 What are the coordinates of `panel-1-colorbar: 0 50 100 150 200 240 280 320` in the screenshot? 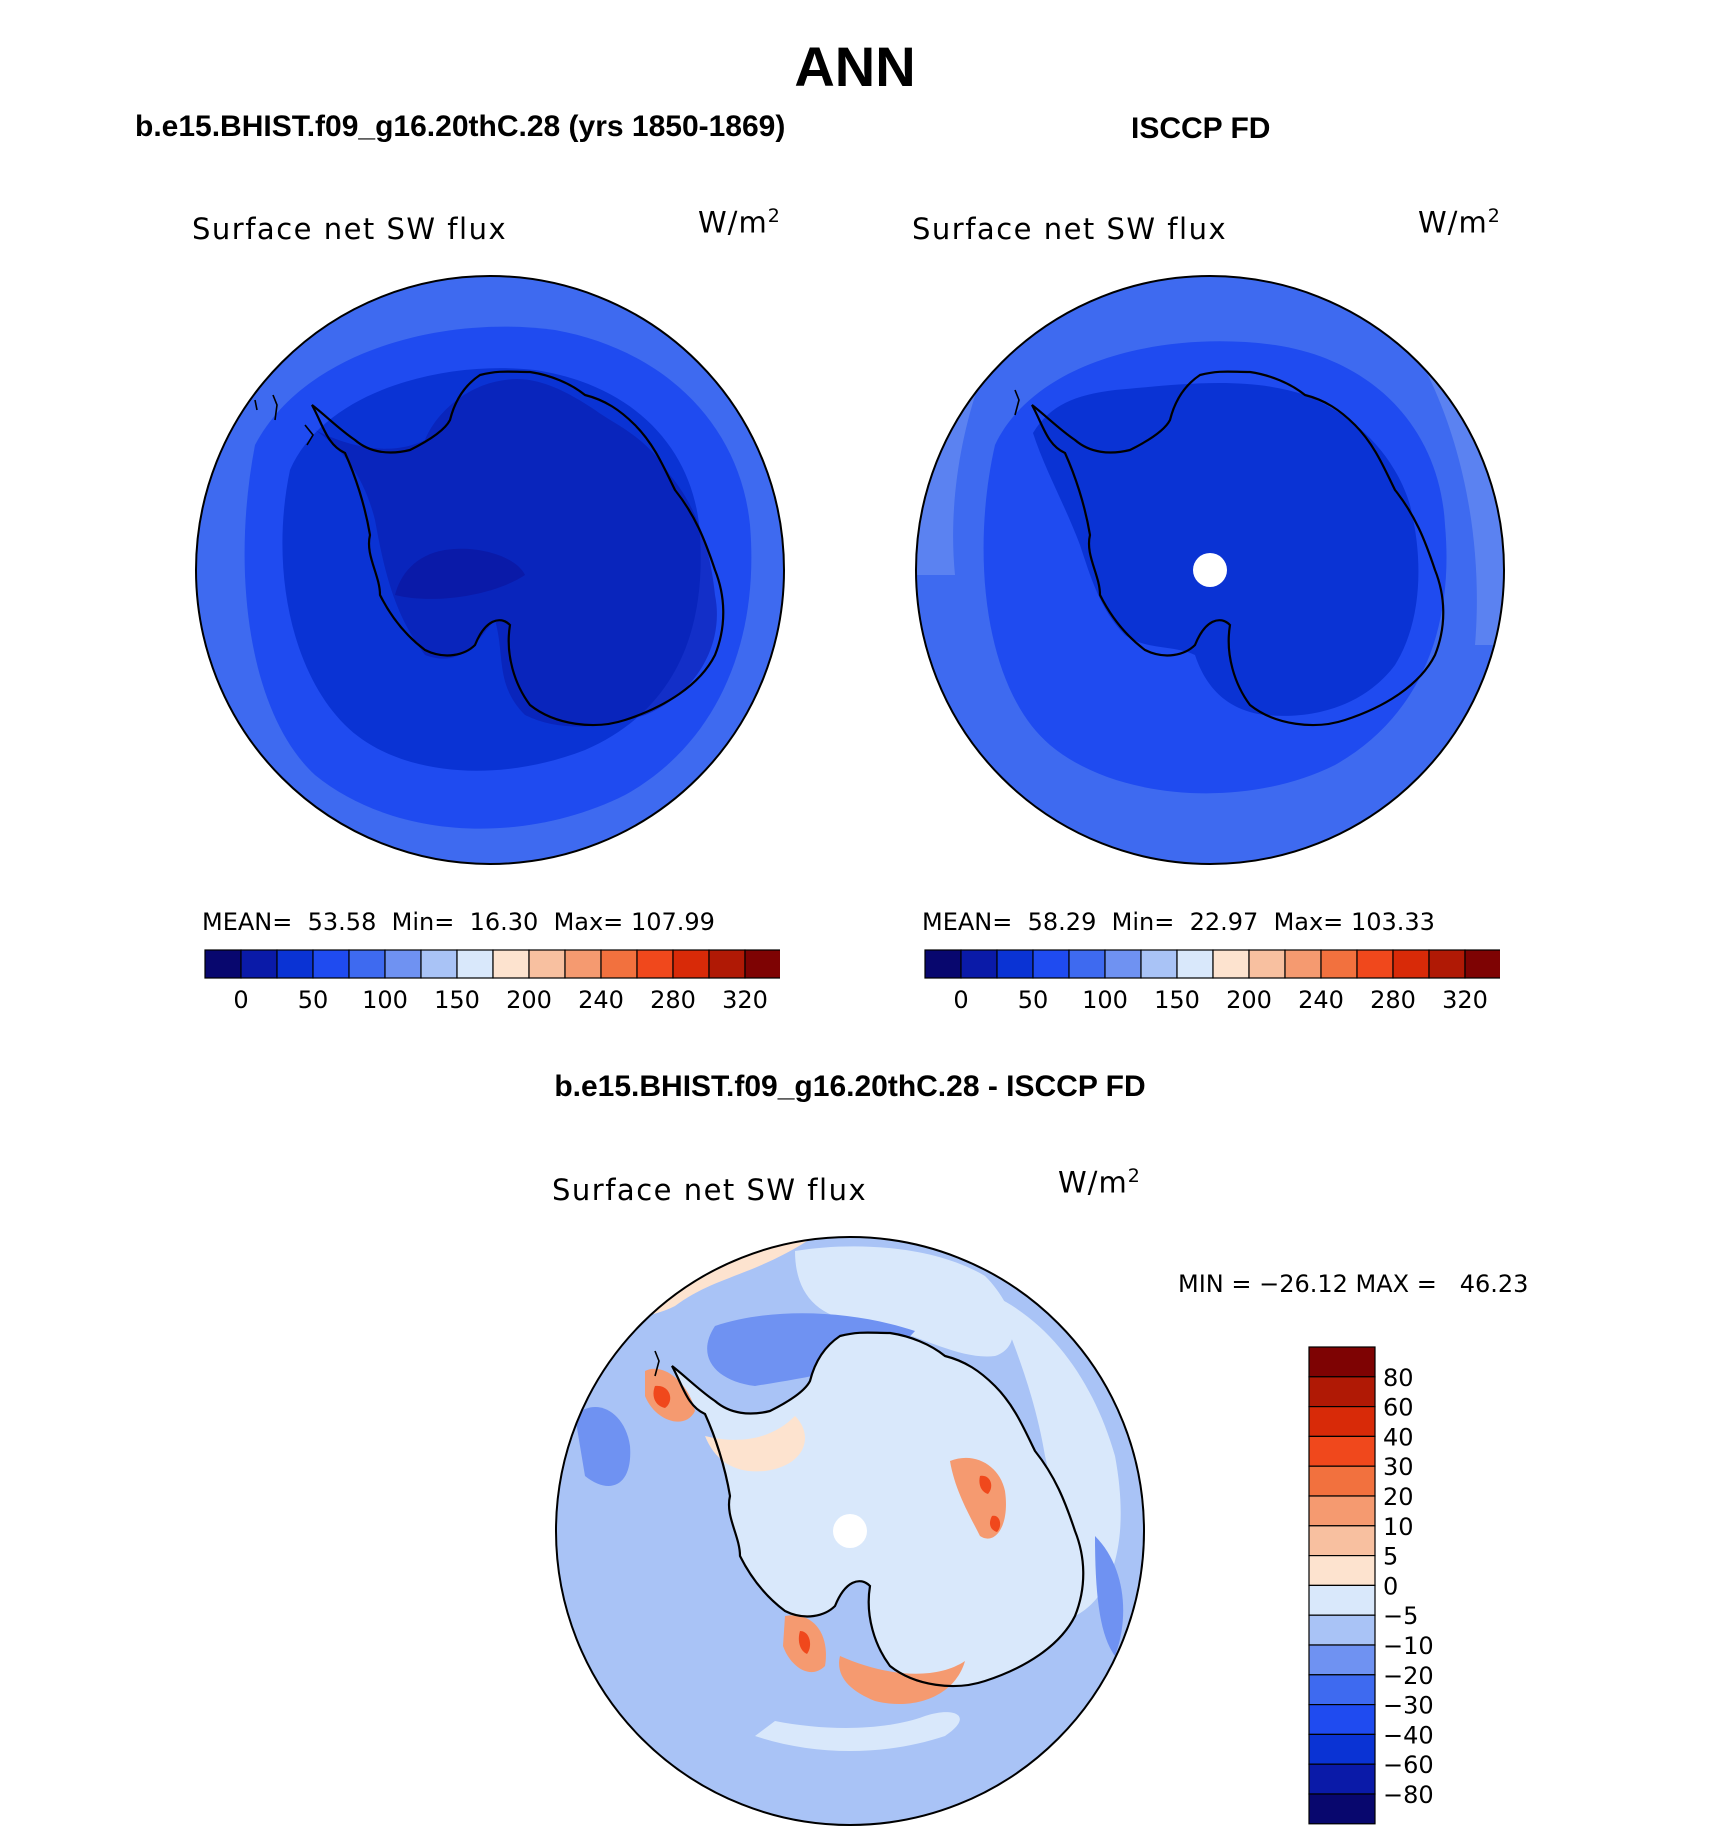 It's located at (492, 981).